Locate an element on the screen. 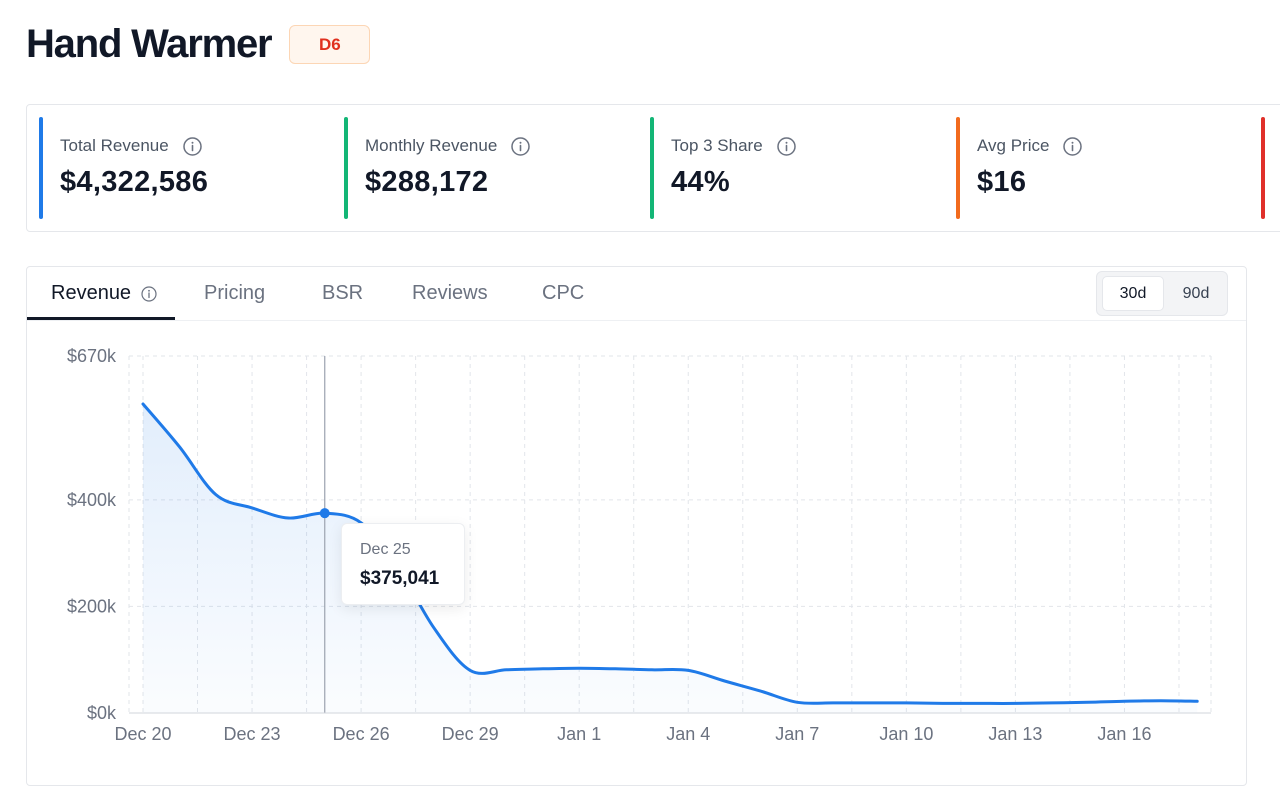 The height and width of the screenshot is (800, 1280). time-range-toggle: 30d 90d is located at coordinates (1162, 293).